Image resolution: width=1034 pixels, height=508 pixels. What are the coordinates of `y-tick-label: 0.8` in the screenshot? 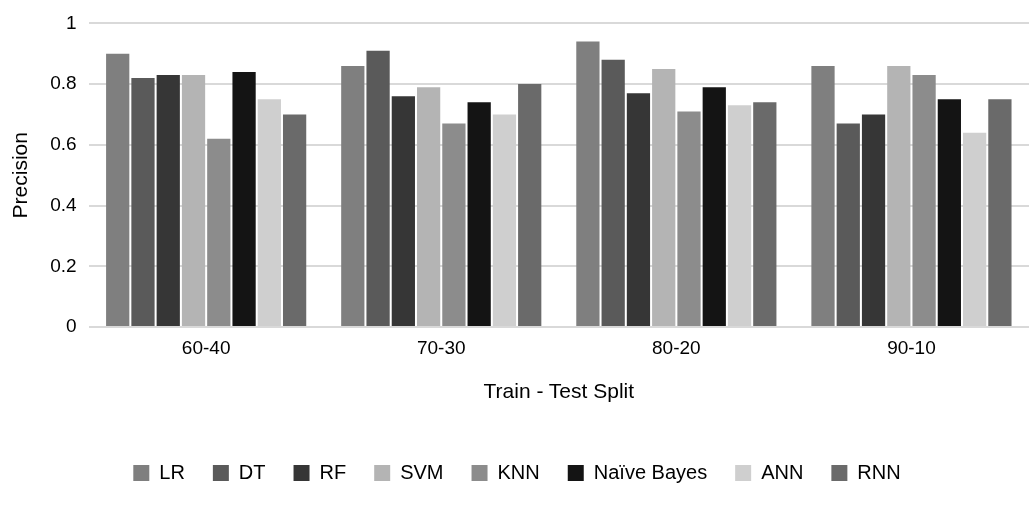 It's located at (63, 83).